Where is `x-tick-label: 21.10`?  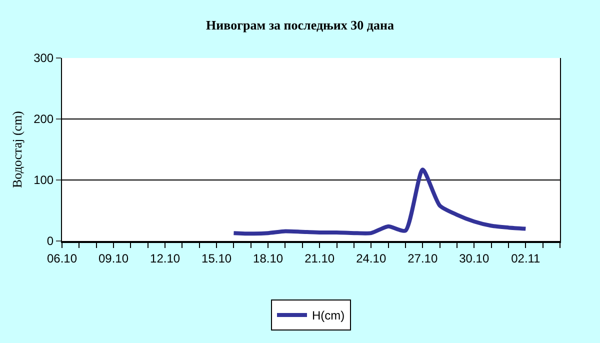 x-tick-label: 21.10 is located at coordinates (319, 258).